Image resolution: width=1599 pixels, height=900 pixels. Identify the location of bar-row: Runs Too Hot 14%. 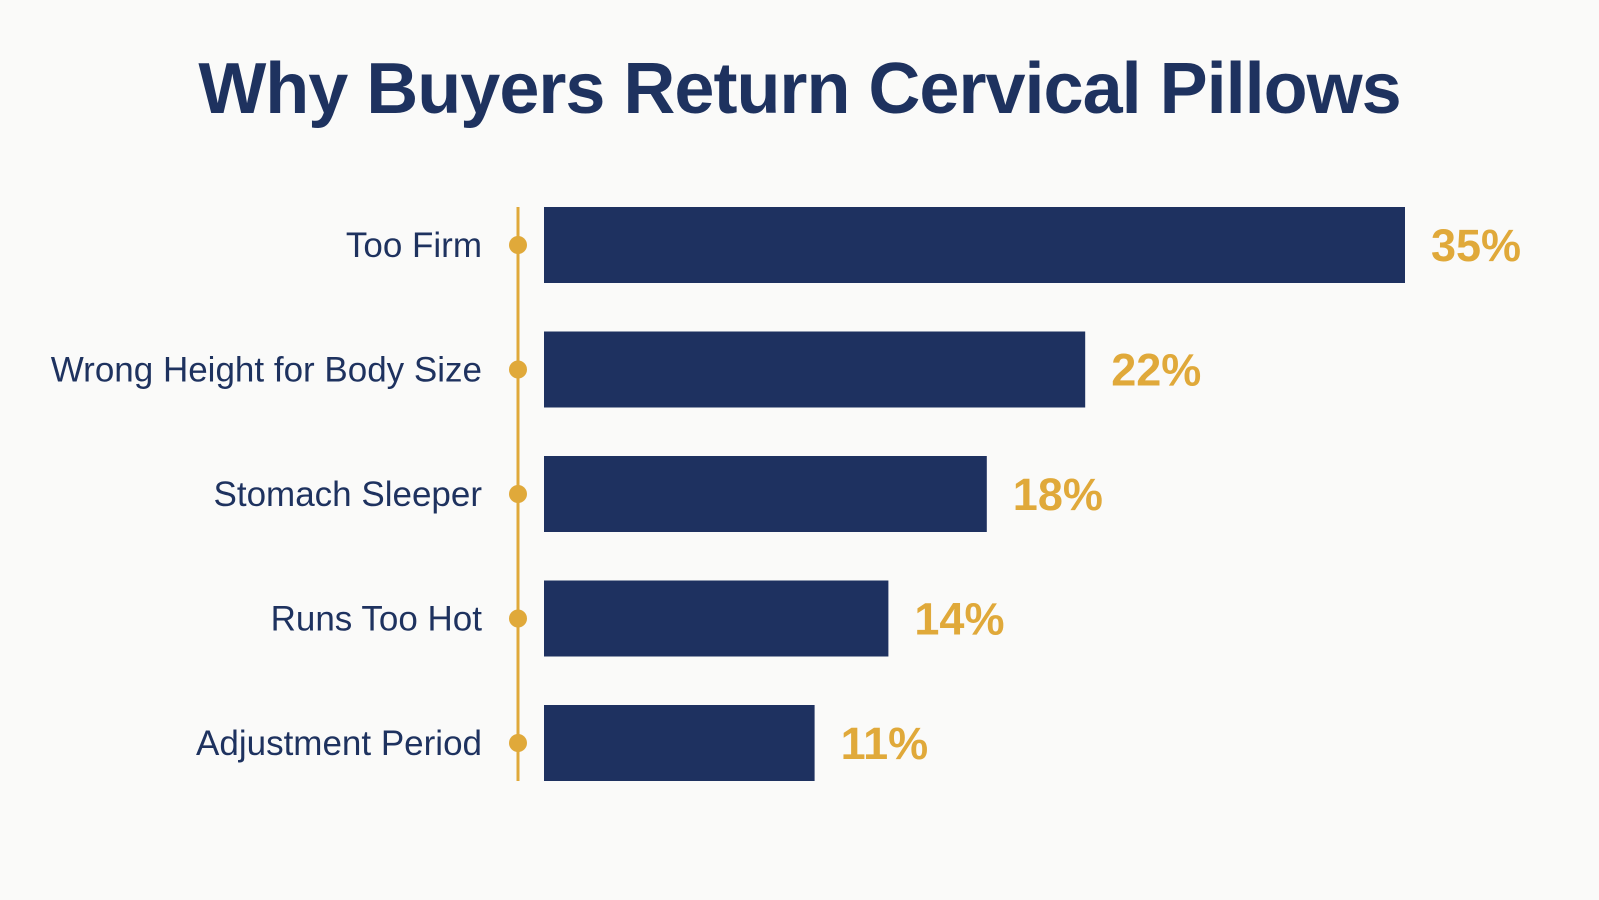
(637, 618).